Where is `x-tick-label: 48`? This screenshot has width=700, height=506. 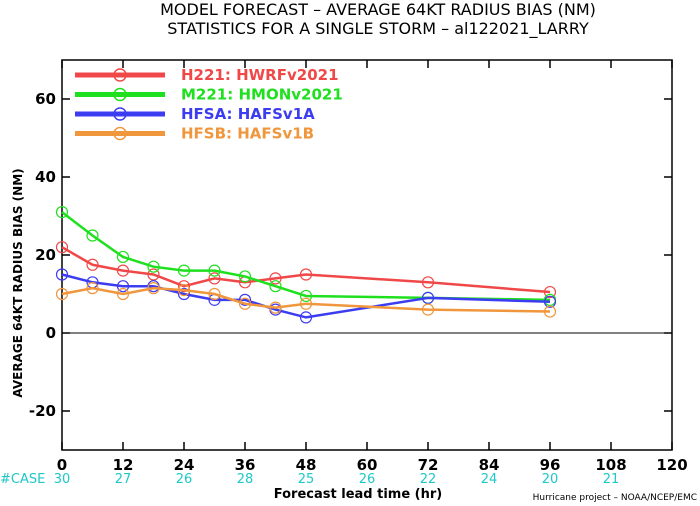 x-tick-label: 48 is located at coordinates (306, 465).